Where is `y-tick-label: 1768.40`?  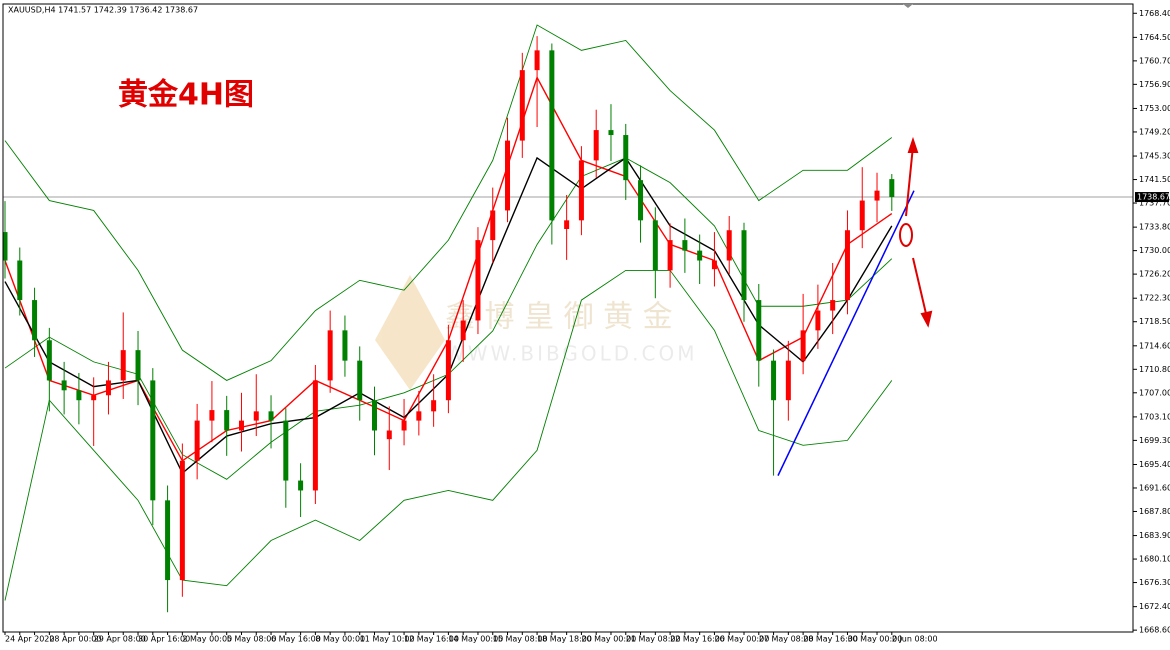 y-tick-label: 1768.40 is located at coordinates (1154, 13).